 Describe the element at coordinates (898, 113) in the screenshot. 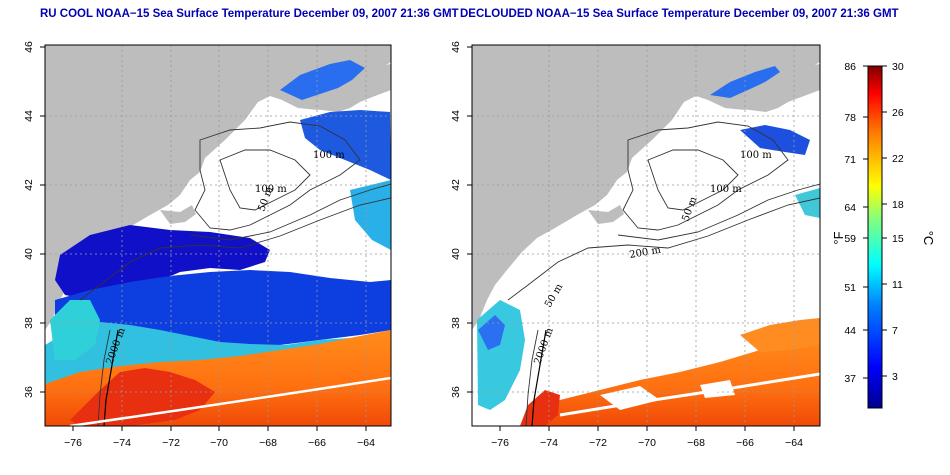

I see `colorbar-c-tick-2: 26` at that location.